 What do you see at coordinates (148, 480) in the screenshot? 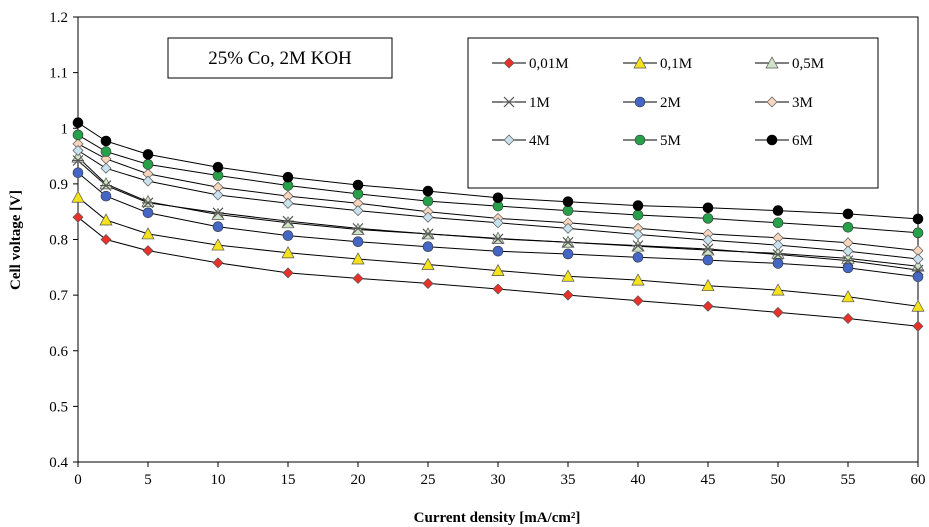
I see `x-tick-label: 5` at bounding box center [148, 480].